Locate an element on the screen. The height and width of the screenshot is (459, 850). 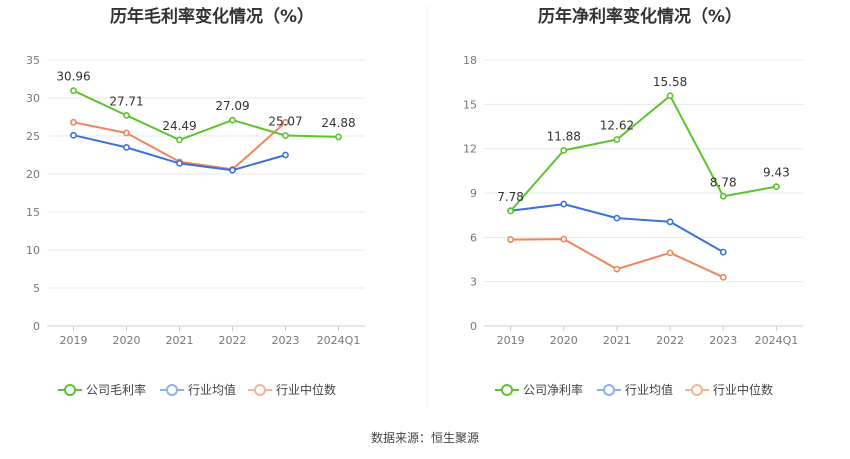
chart1-data-label: 24.49 is located at coordinates (179, 126).